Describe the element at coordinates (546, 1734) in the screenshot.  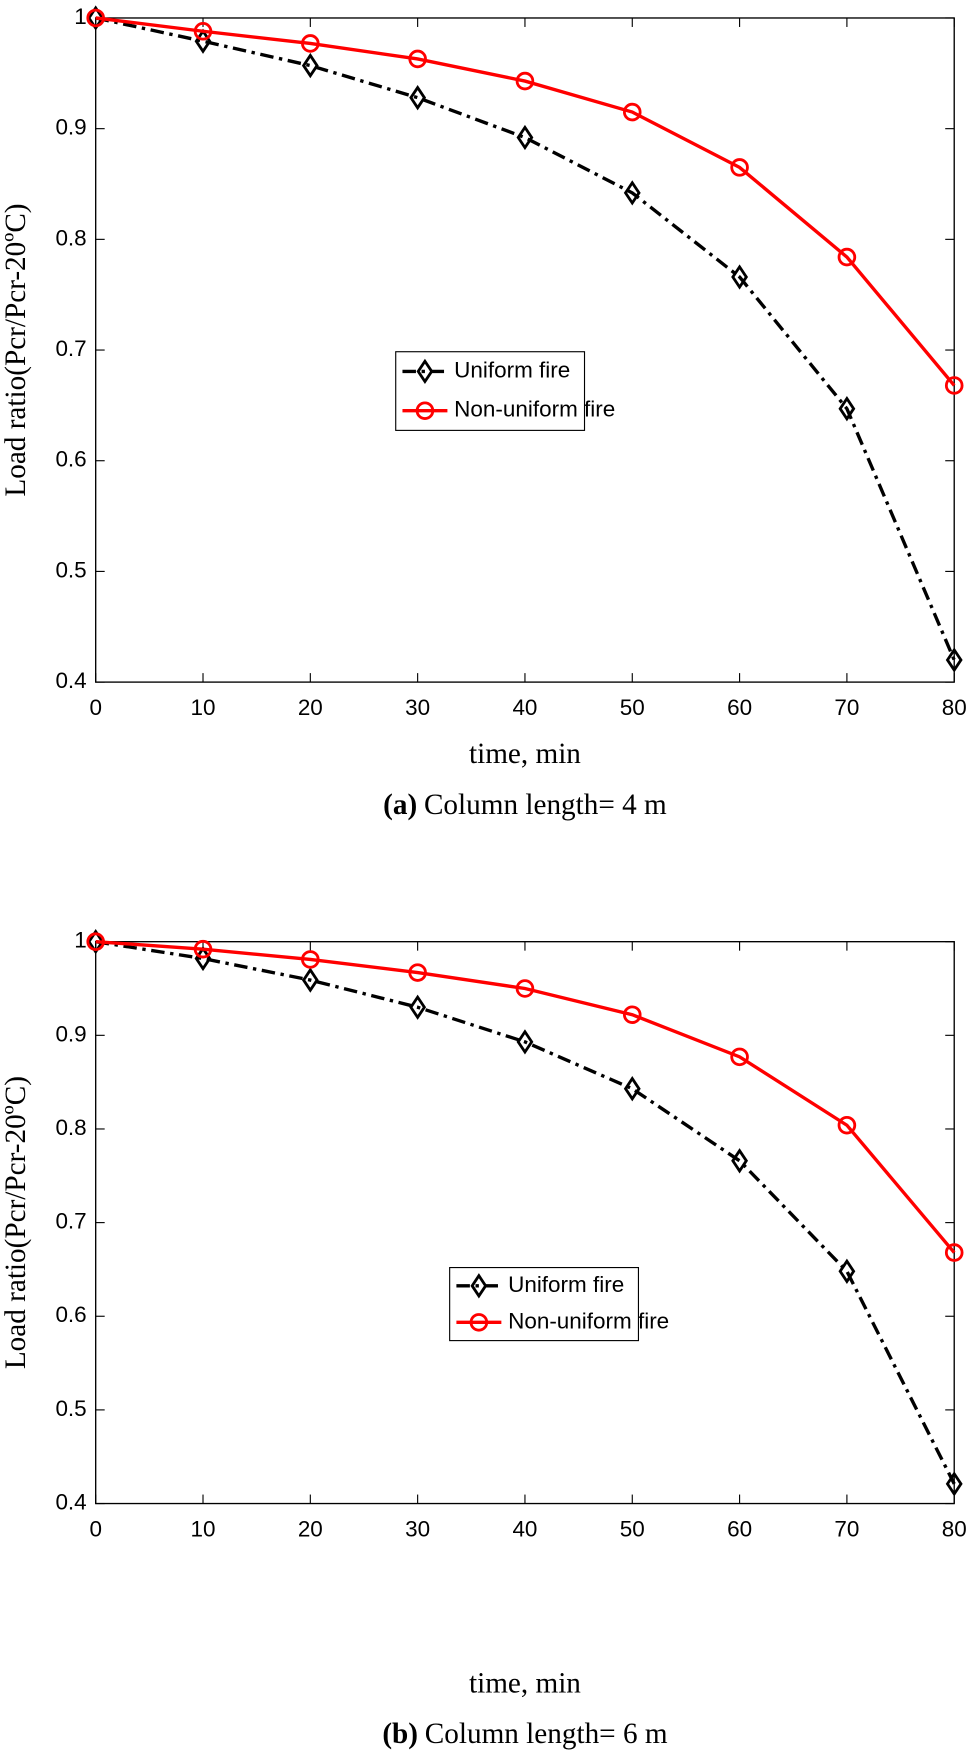
I see `caption-text: Column length= 6 m` at that location.